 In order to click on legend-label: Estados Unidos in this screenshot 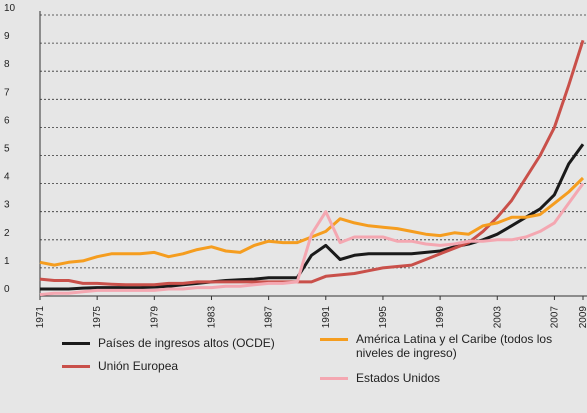, I will do `click(398, 378)`.